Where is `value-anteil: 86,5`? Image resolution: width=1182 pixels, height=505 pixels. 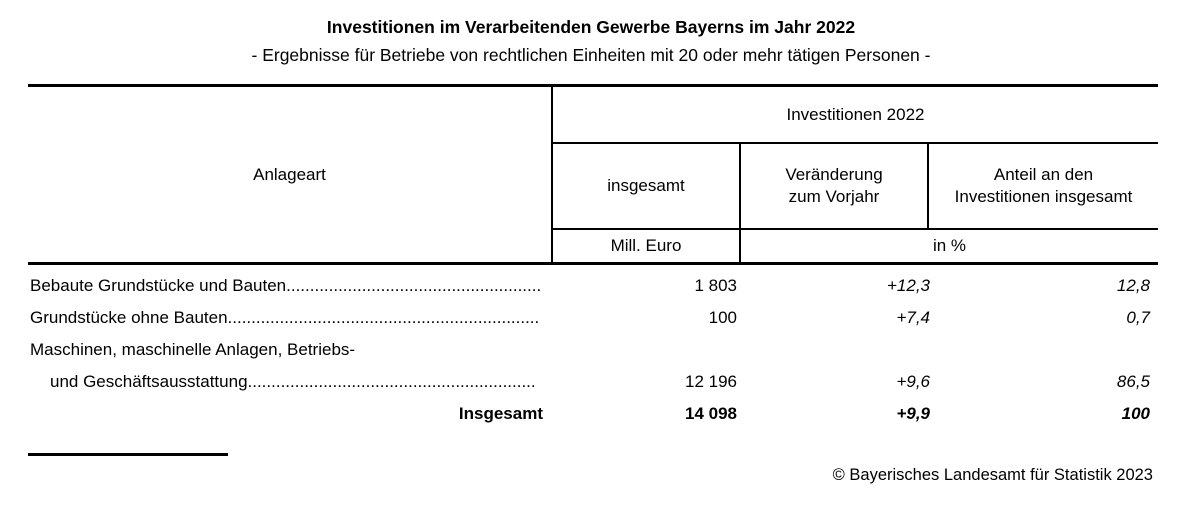 value-anteil: 86,5 is located at coordinates (1133, 381).